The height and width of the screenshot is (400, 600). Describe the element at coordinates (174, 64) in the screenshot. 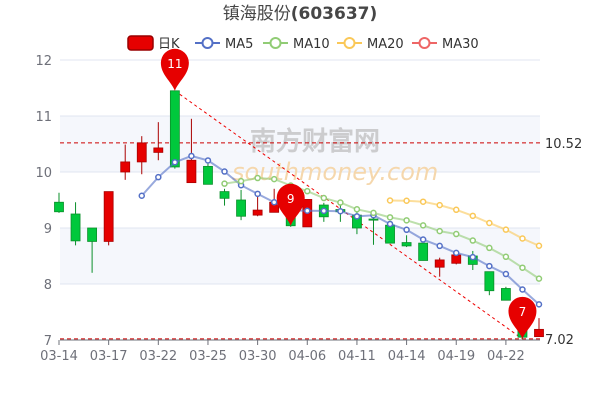

I see `mark-point-label: 11` at that location.